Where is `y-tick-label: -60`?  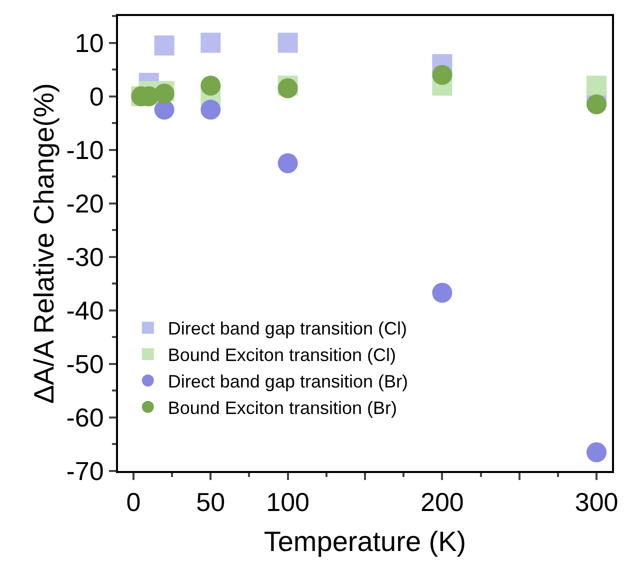 y-tick-label: -60 is located at coordinates (85, 417).